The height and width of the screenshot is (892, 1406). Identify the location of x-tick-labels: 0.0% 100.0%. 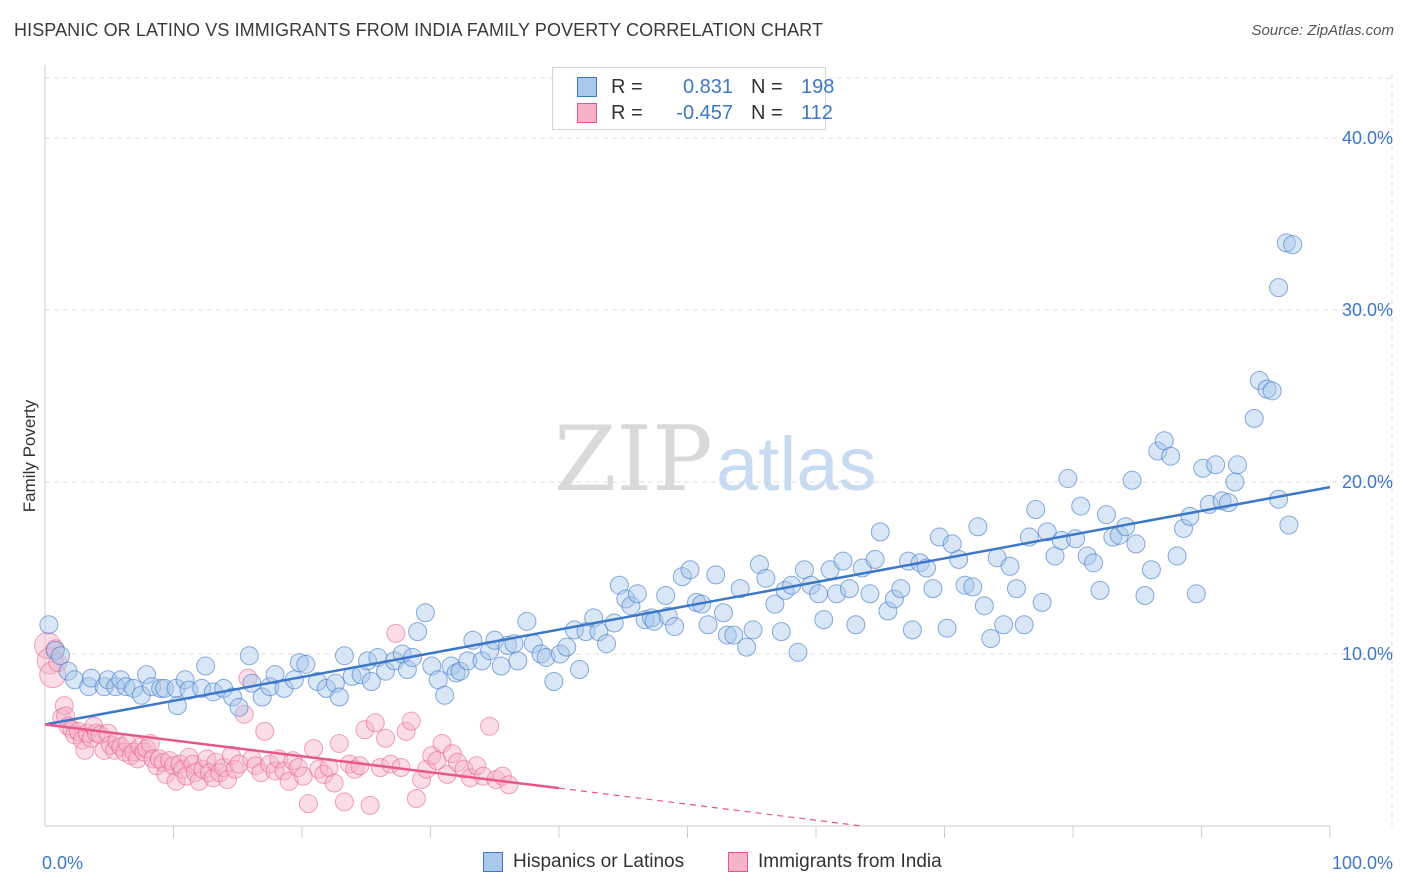
(717, 863).